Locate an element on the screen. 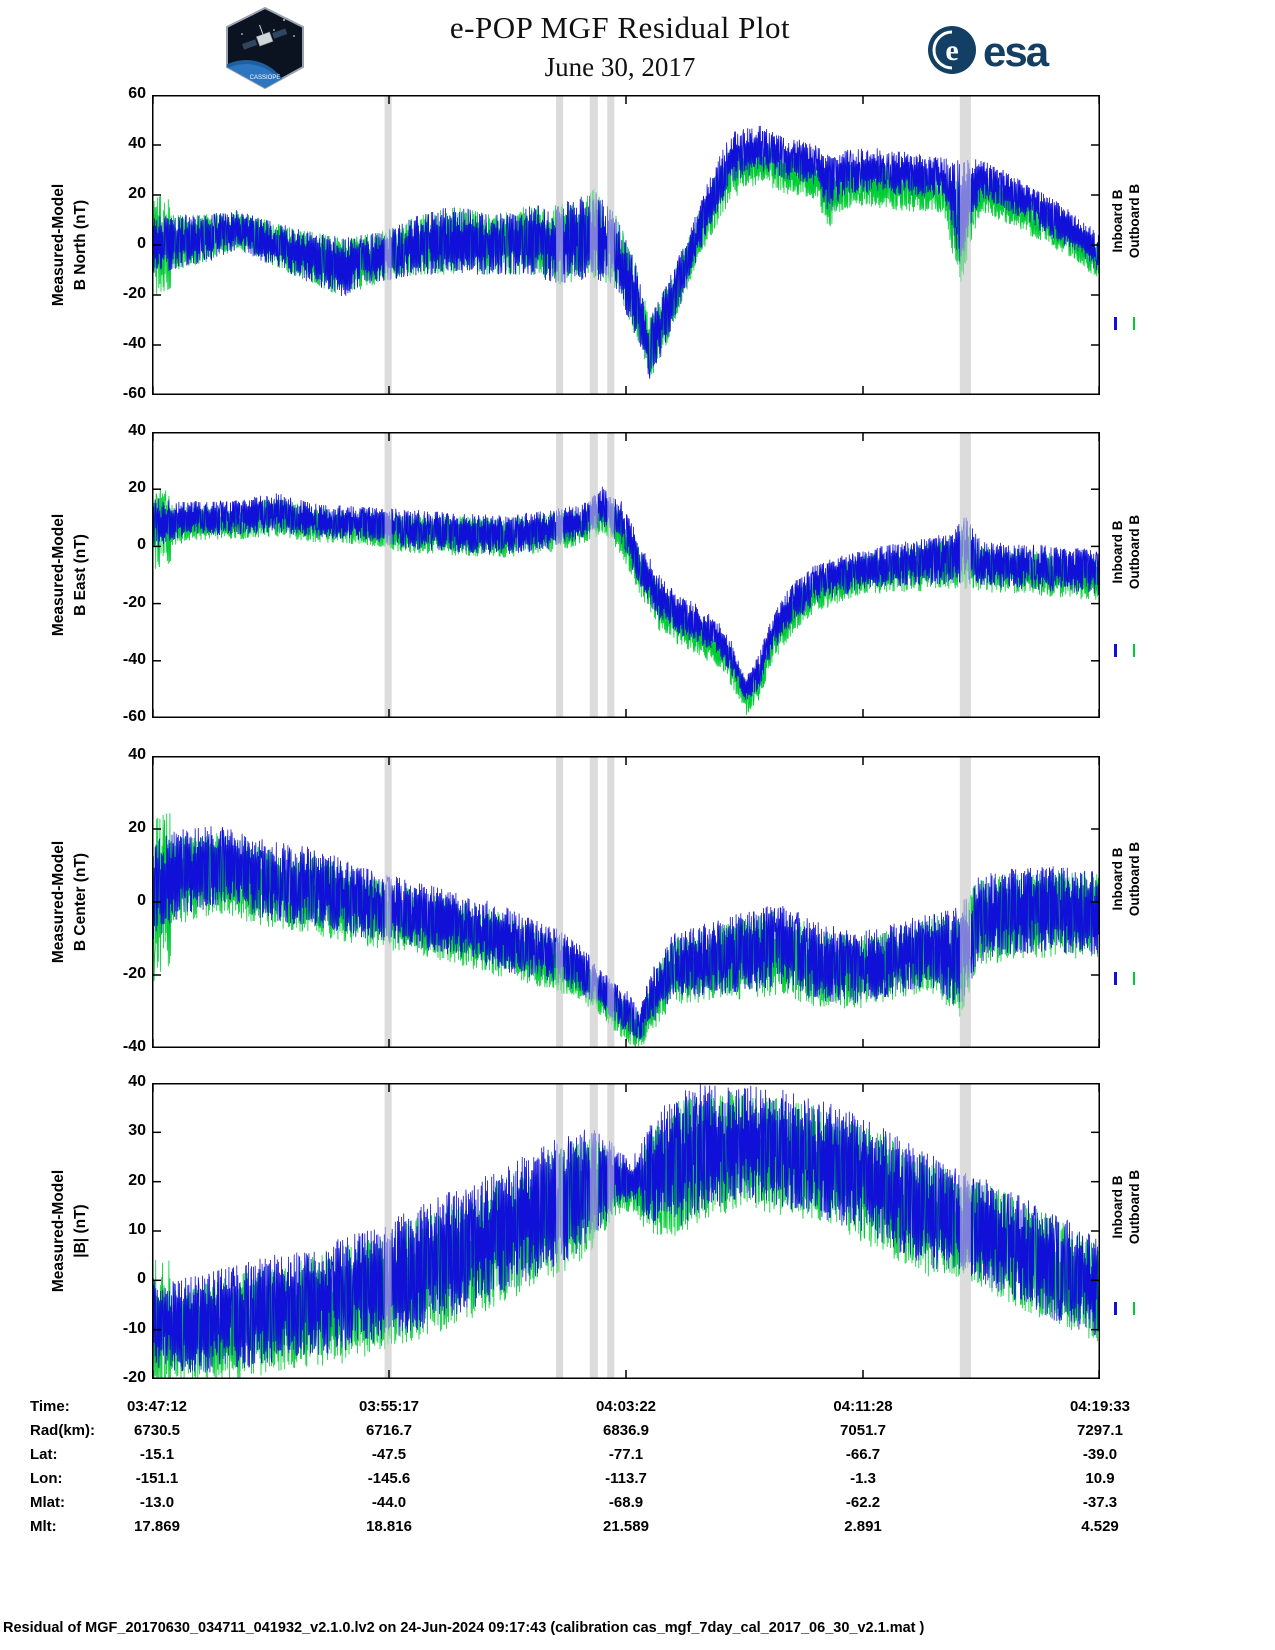 The height and width of the screenshot is (1650, 1275). y-tick-labels: -60 -40 -20 0 20 40 60 is located at coordinates (122, 243).